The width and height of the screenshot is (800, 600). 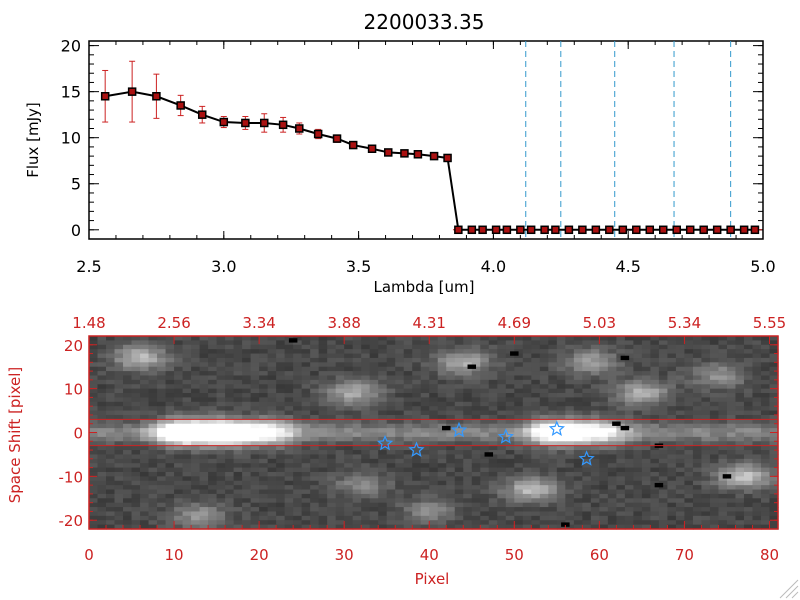 I want to click on resize-grip-icon, so click(x=789, y=589).